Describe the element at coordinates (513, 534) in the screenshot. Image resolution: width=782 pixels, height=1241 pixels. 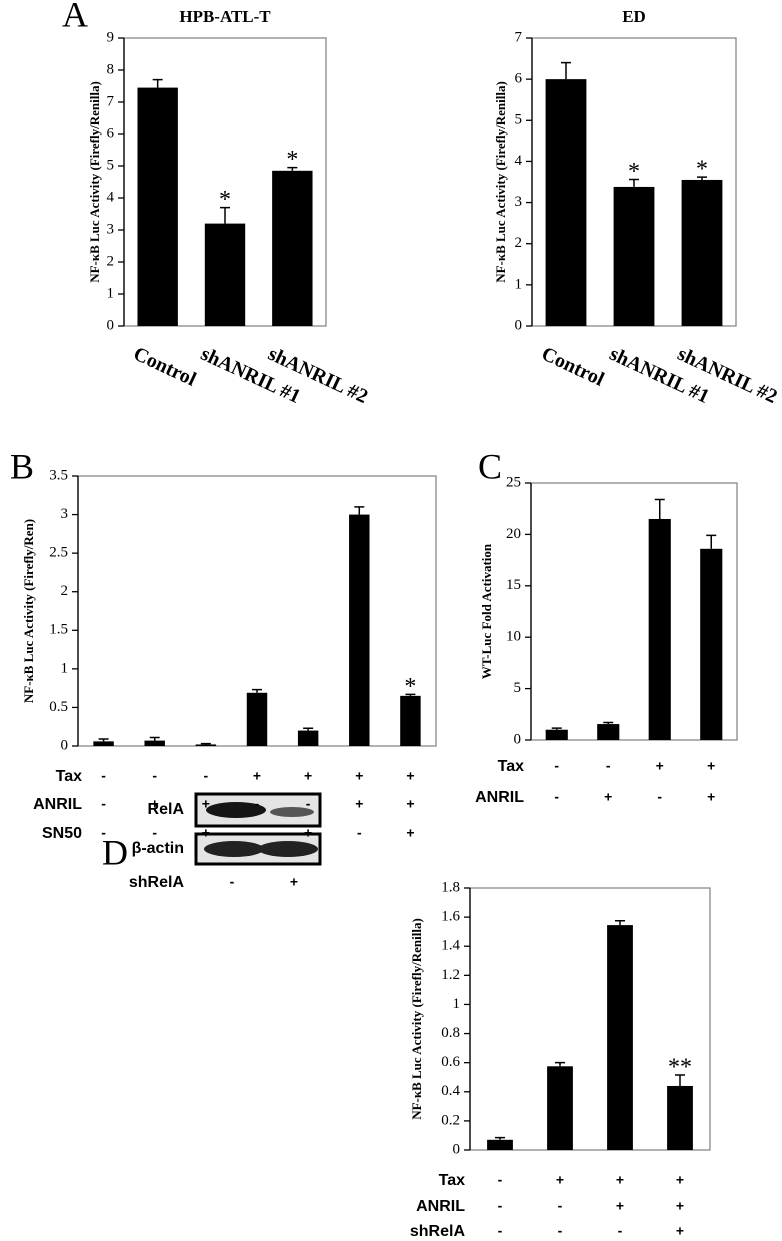
I see `y-tick-label: 20` at that location.